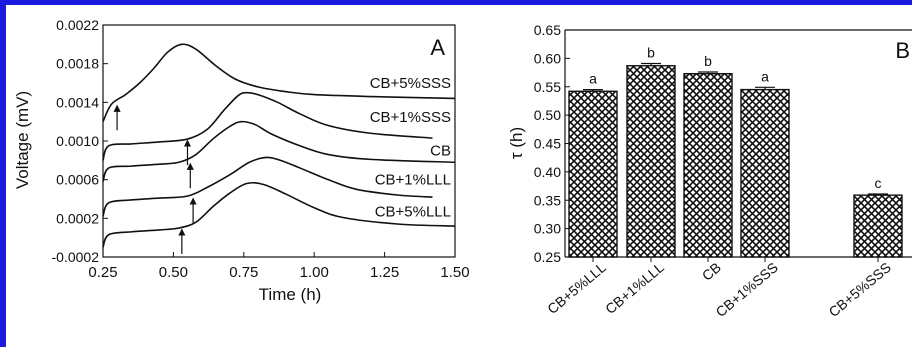  Describe the element at coordinates (3, 173) in the screenshot. I see `frame-left-border` at that location.